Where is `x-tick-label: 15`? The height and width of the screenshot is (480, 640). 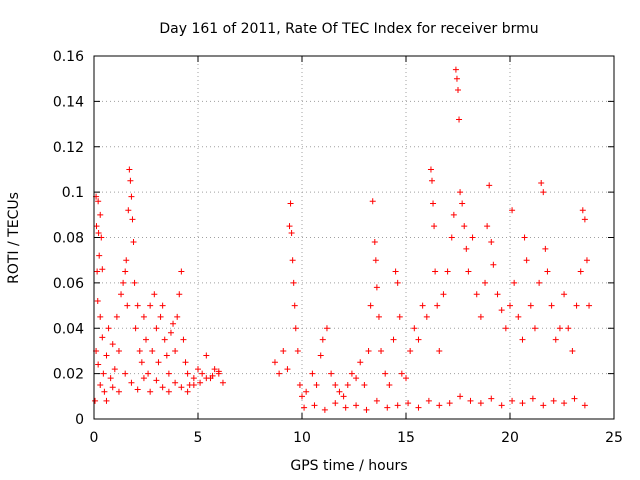
x-tick-label: 15 is located at coordinates (406, 438).